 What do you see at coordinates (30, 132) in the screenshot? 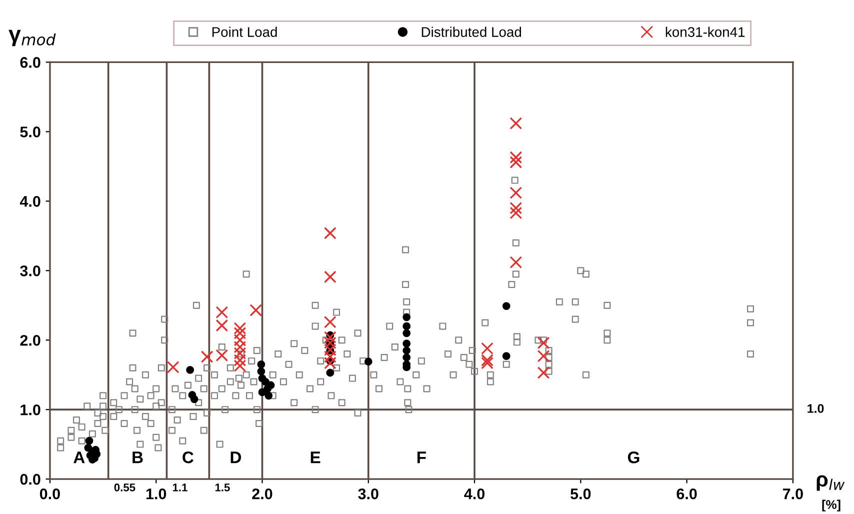
I see `y-tick-label: 5.0` at bounding box center [30, 132].